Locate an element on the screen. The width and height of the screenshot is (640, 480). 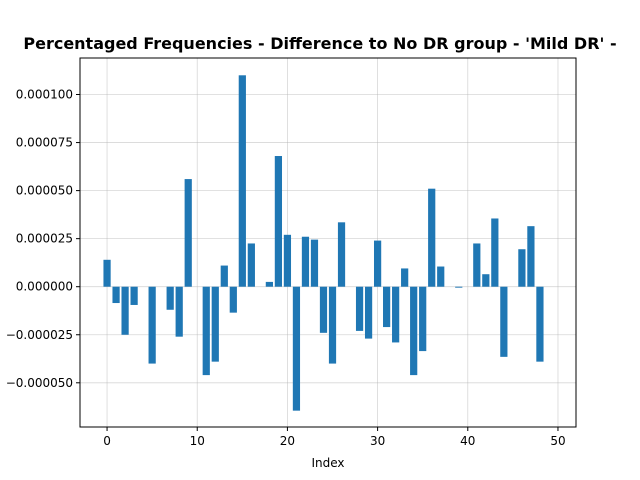
y-tick-label: 0.000050 is located at coordinates (44, 191).